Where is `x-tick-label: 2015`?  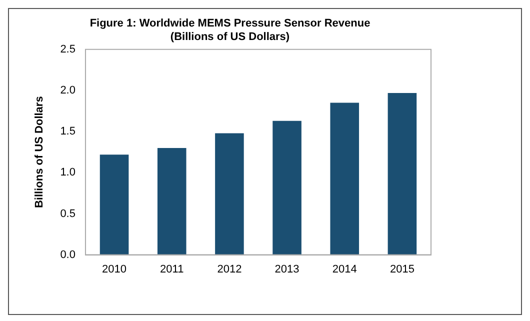
x-tick-label: 2015 is located at coordinates (402, 269).